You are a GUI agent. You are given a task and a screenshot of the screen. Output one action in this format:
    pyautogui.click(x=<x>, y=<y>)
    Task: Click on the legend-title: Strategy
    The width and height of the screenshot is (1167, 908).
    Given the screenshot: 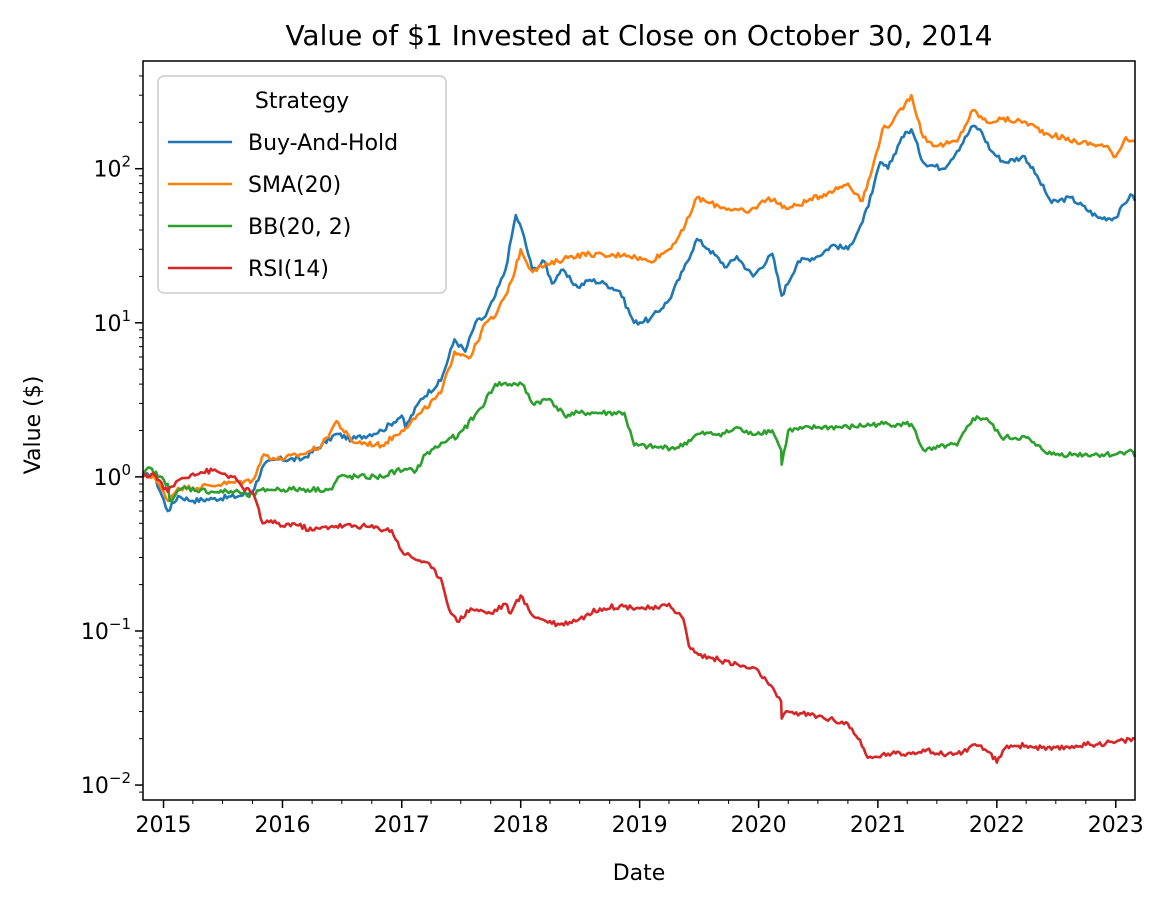 What is the action you would take?
    pyautogui.click(x=302, y=101)
    